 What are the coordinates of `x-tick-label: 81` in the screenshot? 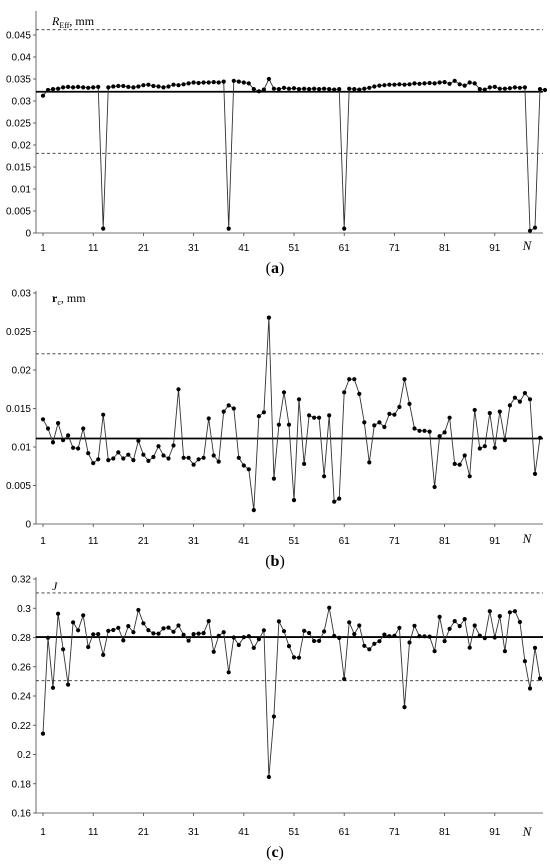 It's located at (445, 248).